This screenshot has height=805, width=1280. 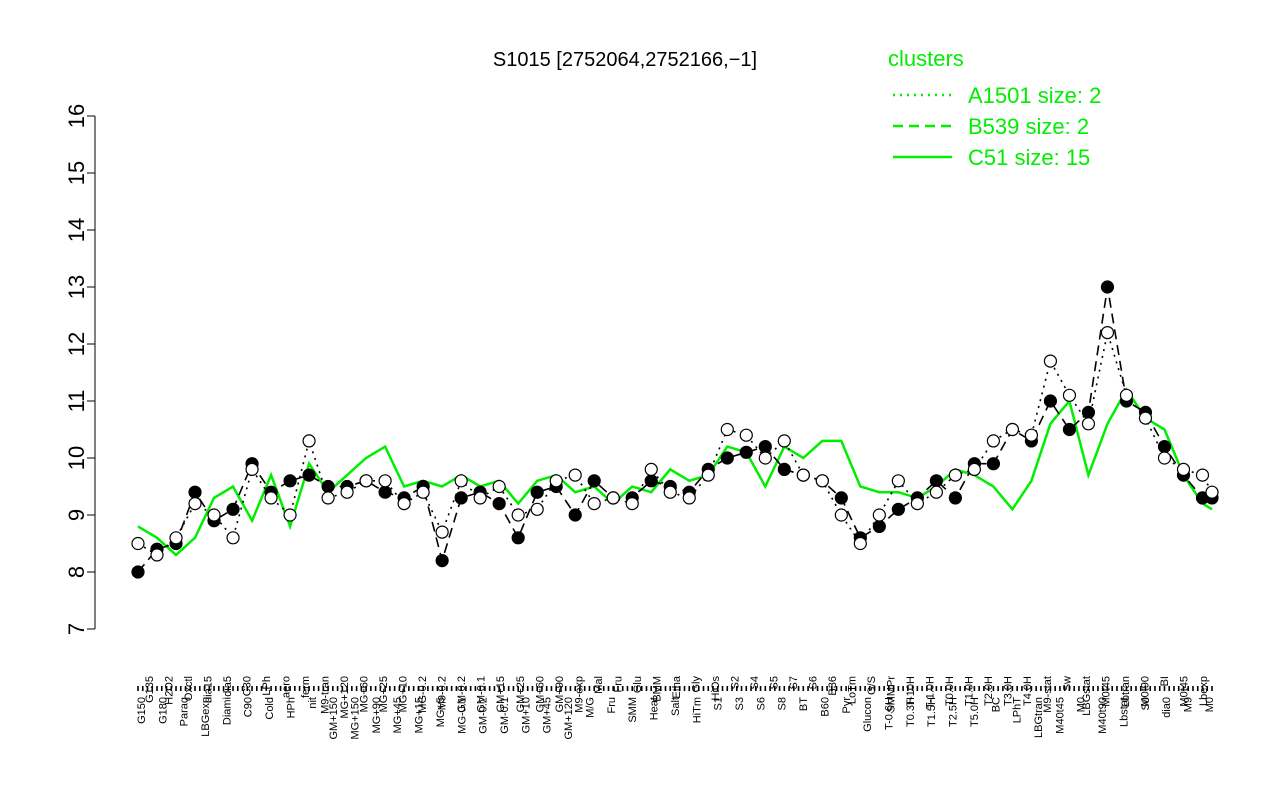 I want to click on x-tick-label: MG+45, so click(x=398, y=715).